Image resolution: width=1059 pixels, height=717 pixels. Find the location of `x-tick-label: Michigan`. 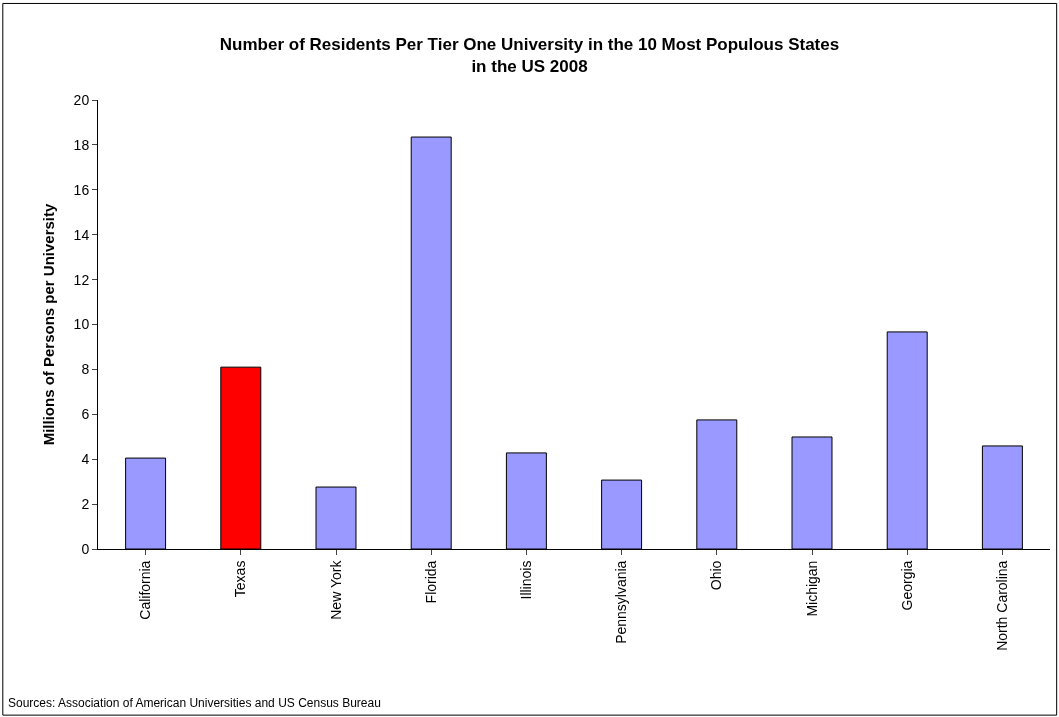

x-tick-label: Michigan is located at coordinates (811, 588).